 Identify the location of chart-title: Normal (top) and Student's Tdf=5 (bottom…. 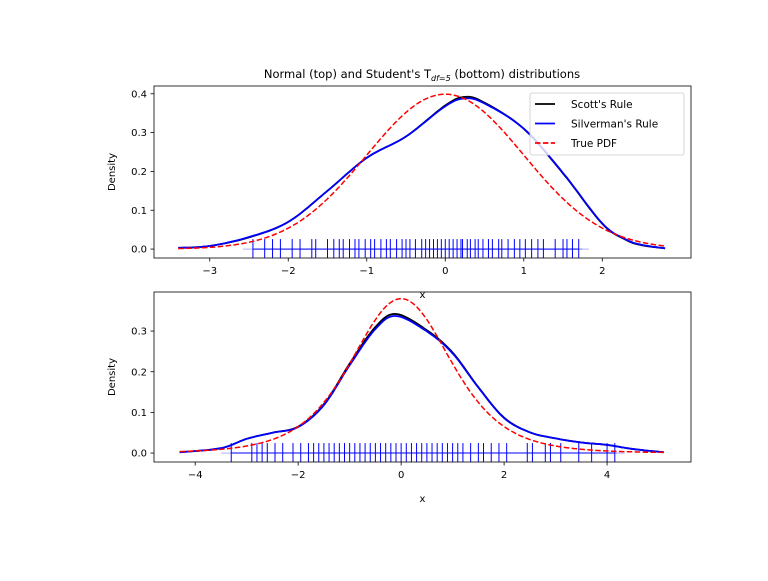
(422, 75).